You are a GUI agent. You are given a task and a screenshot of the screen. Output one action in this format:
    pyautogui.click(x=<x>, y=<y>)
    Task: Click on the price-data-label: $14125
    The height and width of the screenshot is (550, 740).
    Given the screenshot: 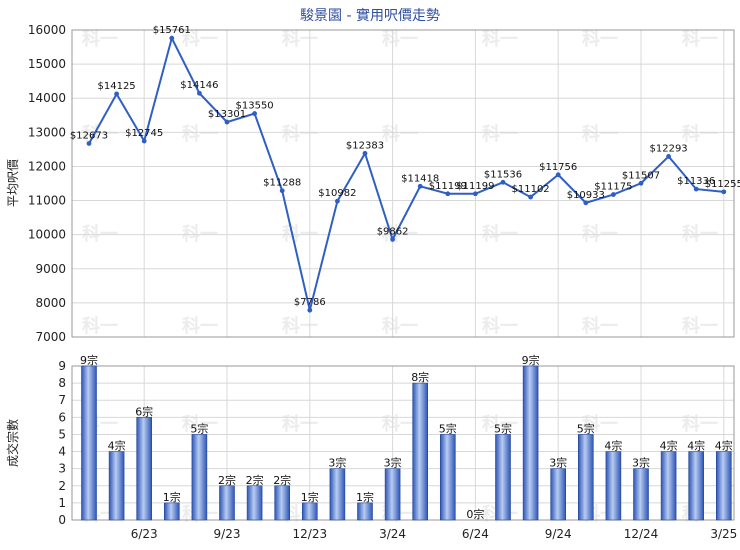 What is the action you would take?
    pyautogui.click(x=117, y=86)
    